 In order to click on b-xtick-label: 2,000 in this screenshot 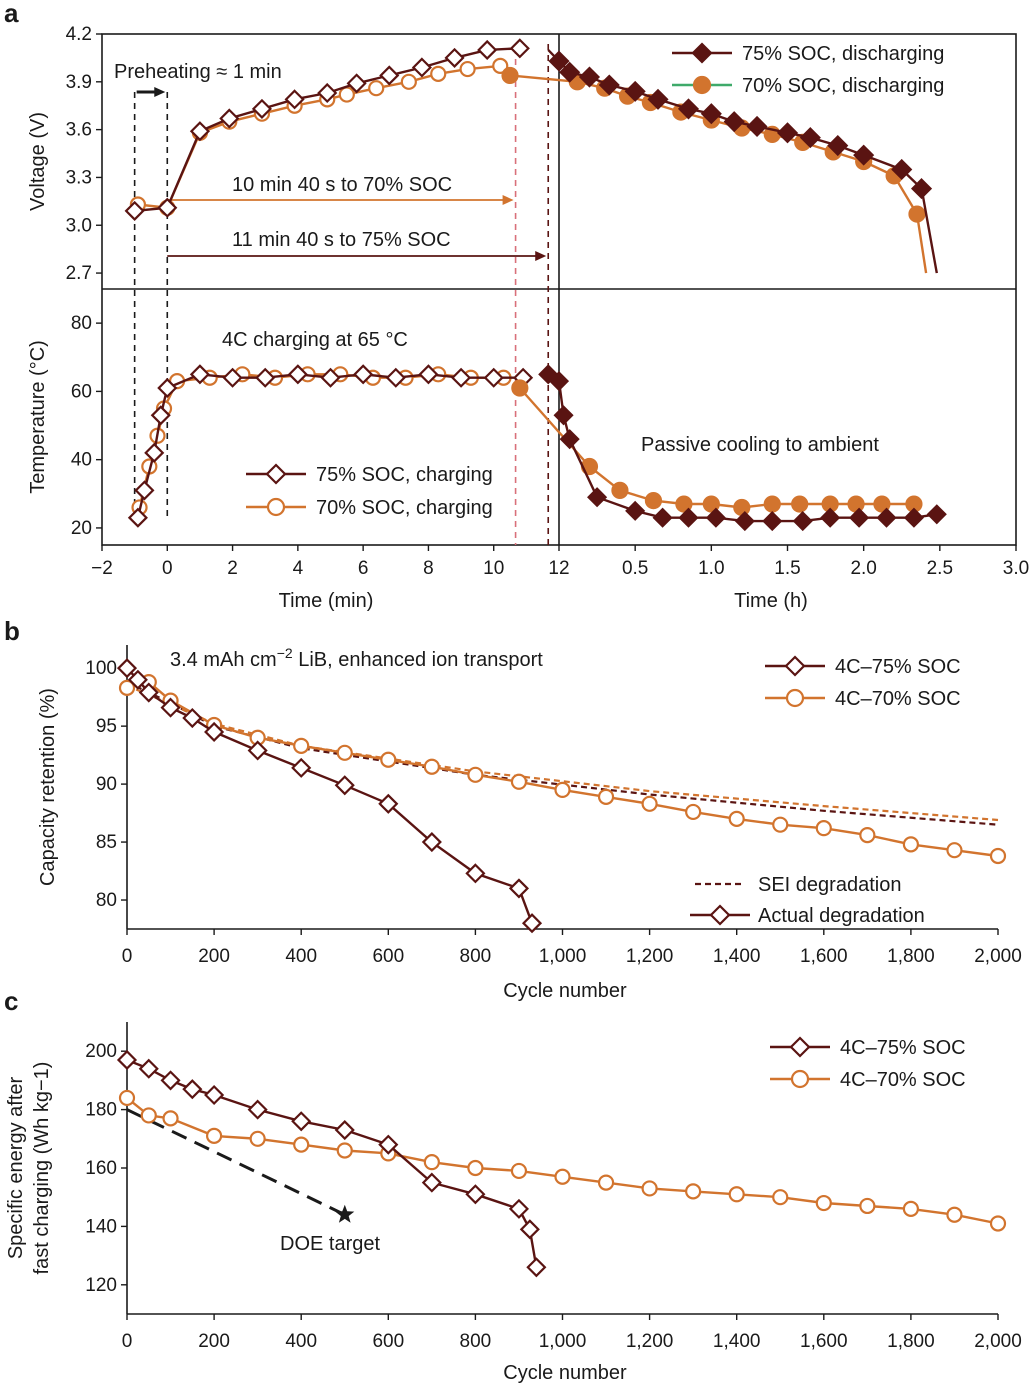, I will do `click(998, 956)`.